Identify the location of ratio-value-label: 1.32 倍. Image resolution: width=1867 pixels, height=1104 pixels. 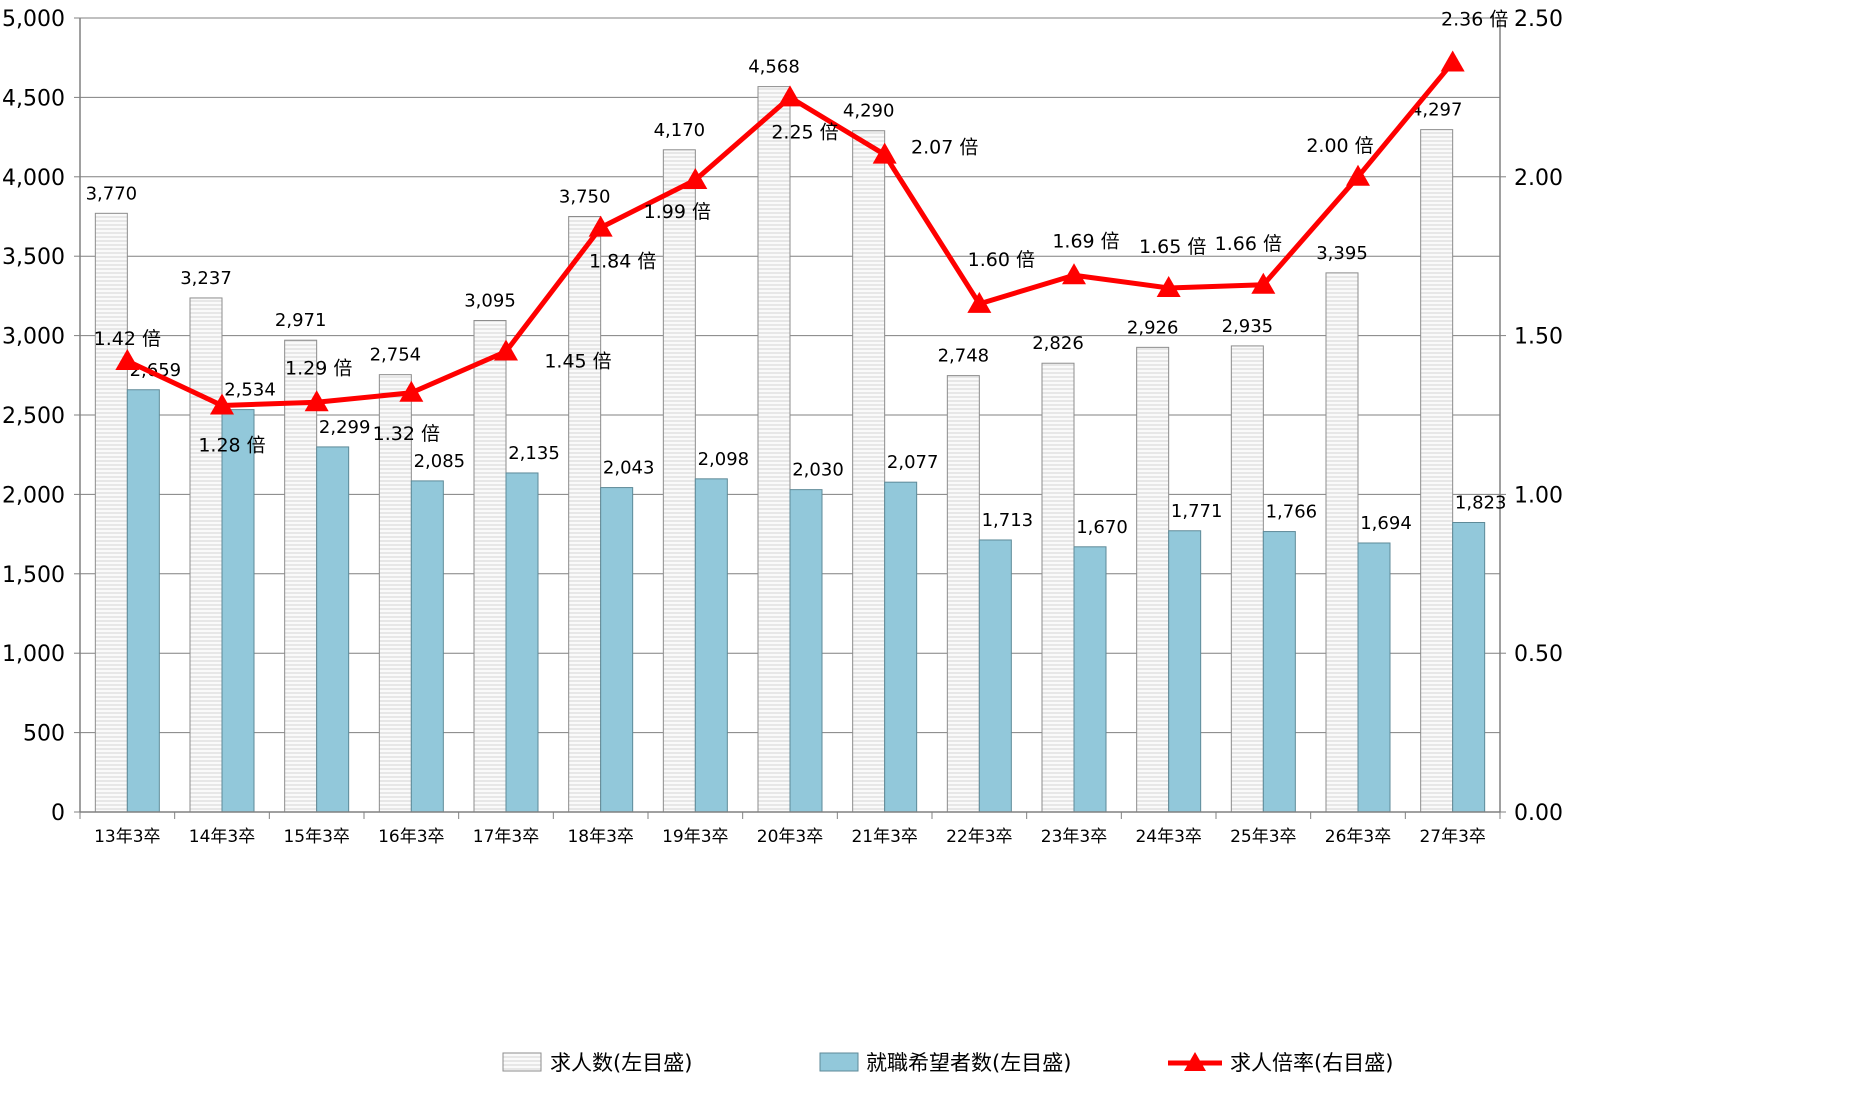
(406, 434).